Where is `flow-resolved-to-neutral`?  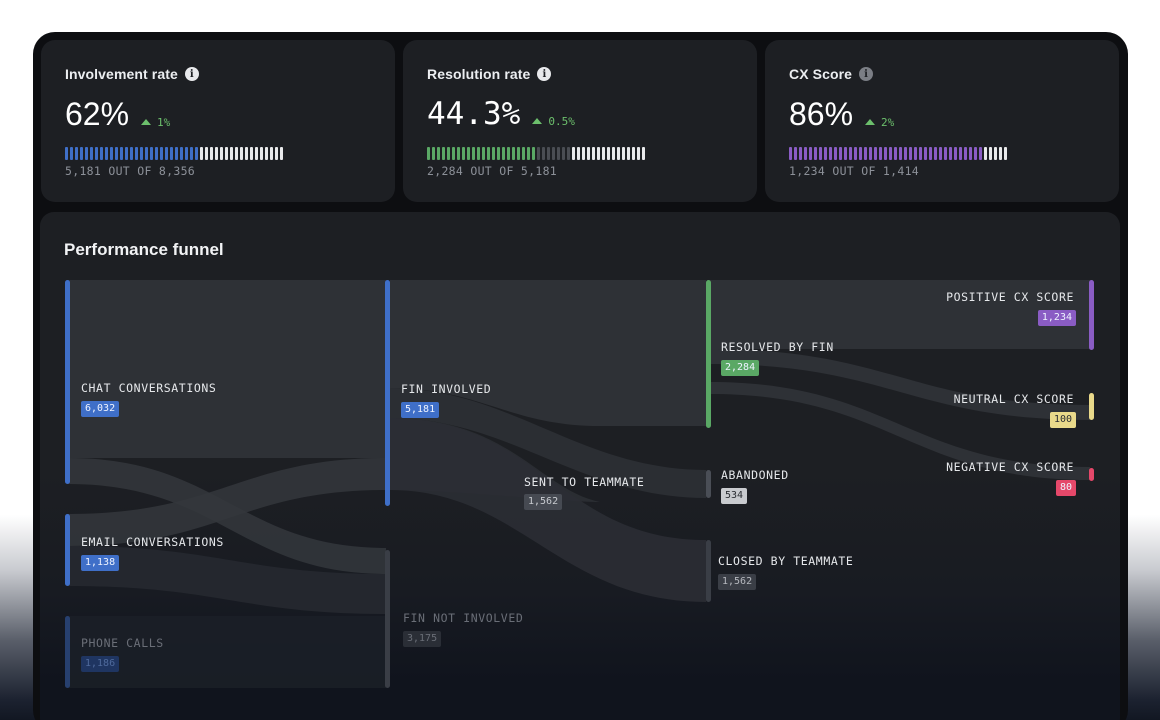
flow-resolved-to-neutral is located at coordinates (900, 384).